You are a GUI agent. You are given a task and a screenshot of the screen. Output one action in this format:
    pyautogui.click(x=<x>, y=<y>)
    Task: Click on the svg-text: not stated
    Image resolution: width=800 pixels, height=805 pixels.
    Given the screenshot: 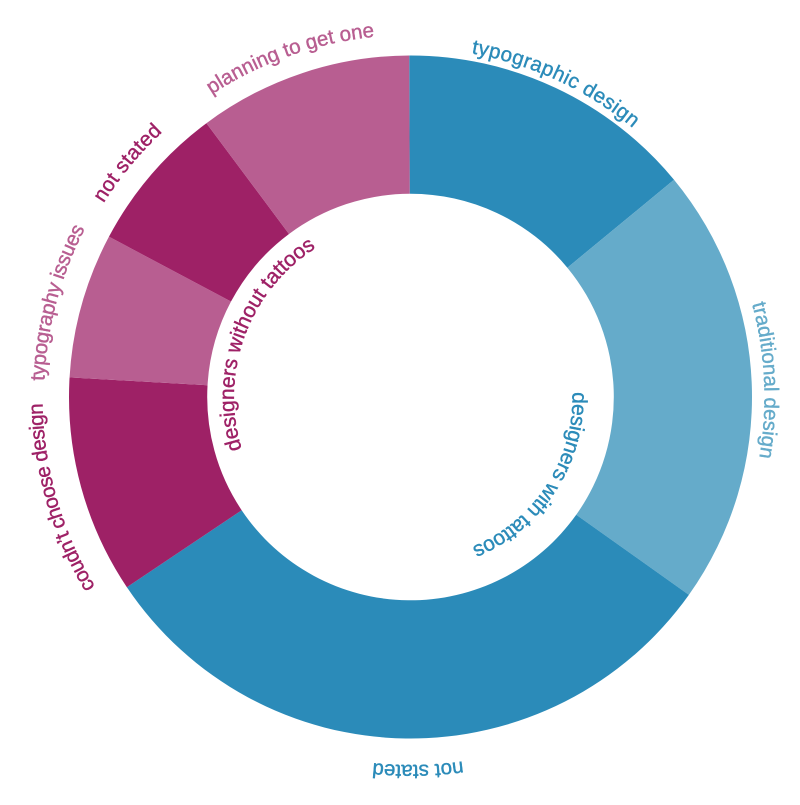 What is the action you would take?
    pyautogui.click(x=418, y=769)
    